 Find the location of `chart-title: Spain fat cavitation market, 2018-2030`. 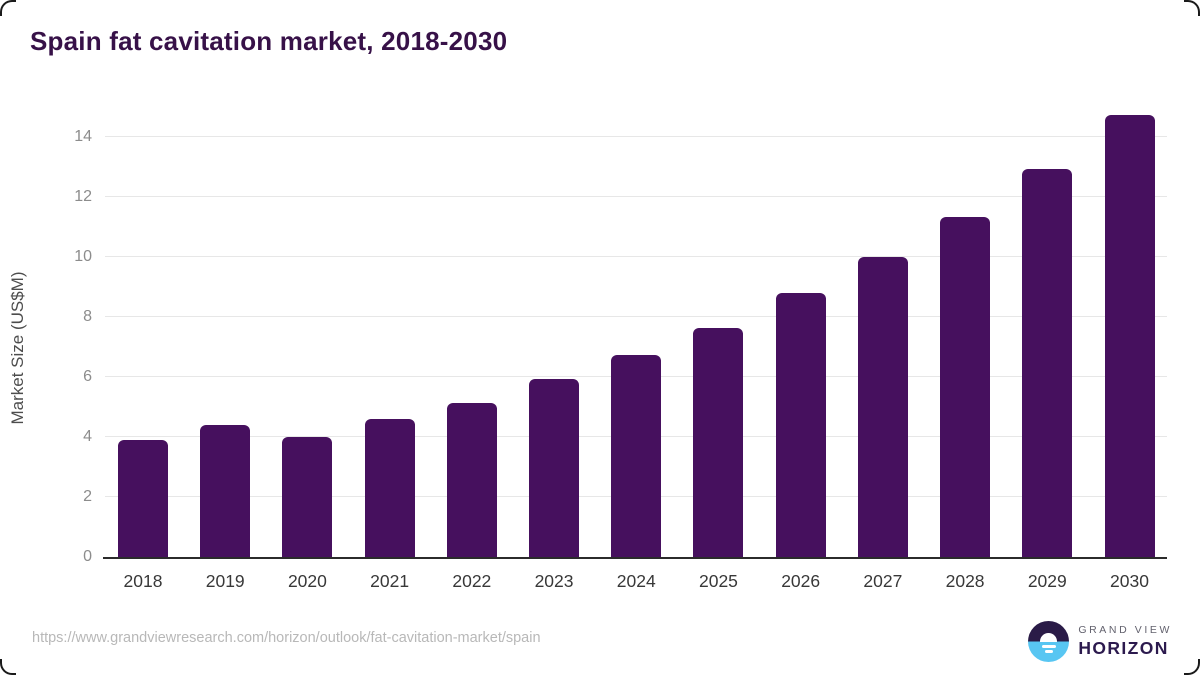

chart-title: Spain fat cavitation market, 2018-2030 is located at coordinates (269, 41).